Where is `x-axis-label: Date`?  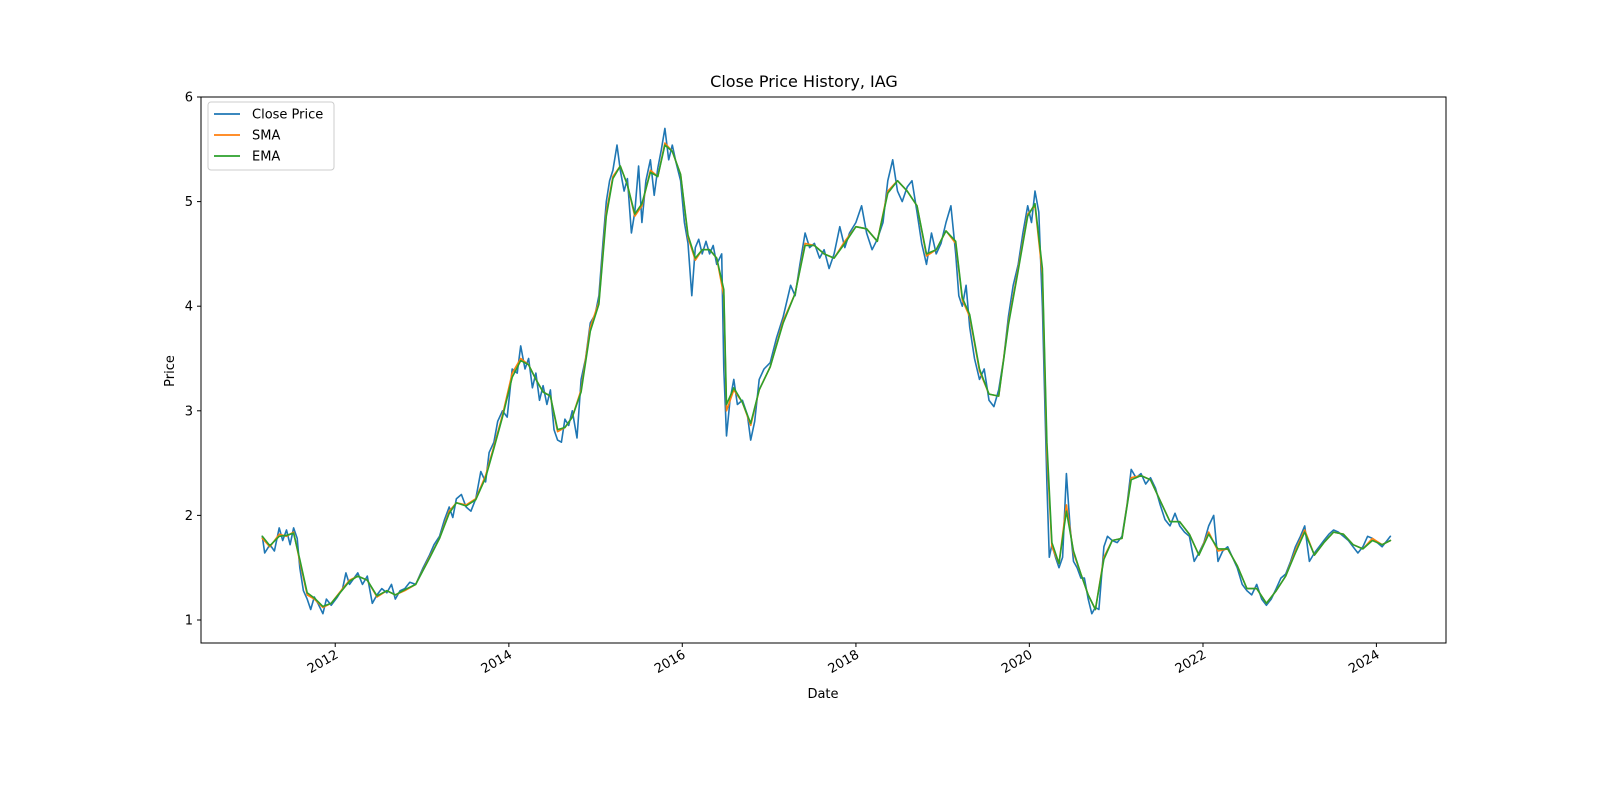
x-axis-label: Date is located at coordinates (822, 694).